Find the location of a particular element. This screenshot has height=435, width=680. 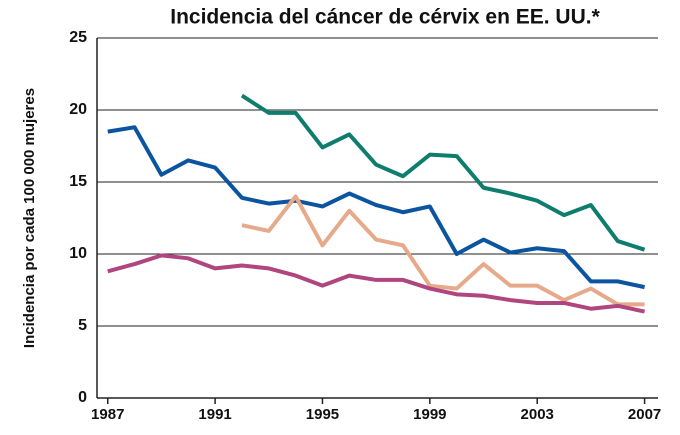

x-tick-label: 1995 is located at coordinates (322, 414).